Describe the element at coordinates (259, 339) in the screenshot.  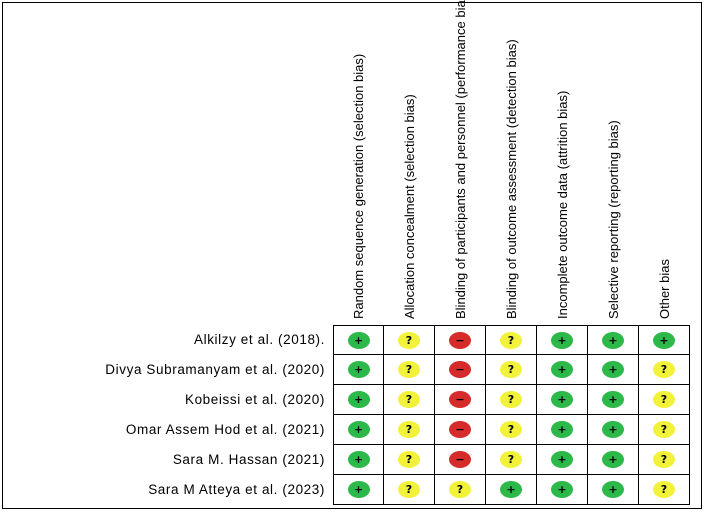
I see `study-label: Alkilzy et al. (2018).` at that location.